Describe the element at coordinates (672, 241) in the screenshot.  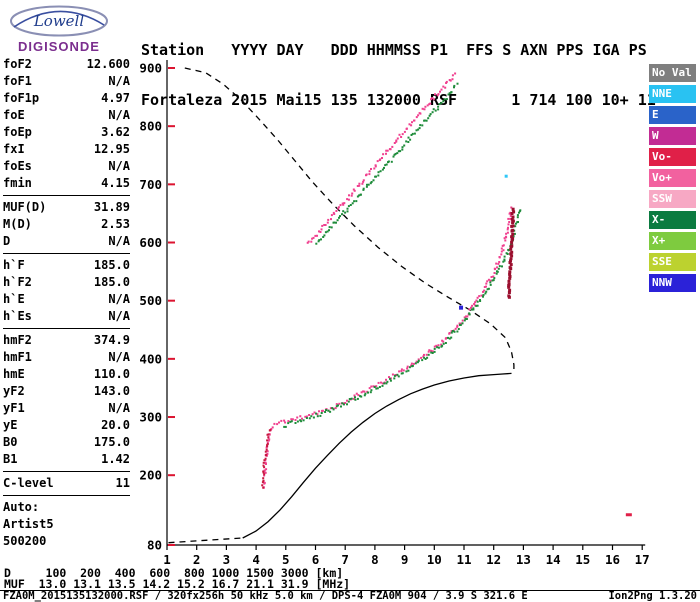
I see `legend-item-x+: X+` at that location.